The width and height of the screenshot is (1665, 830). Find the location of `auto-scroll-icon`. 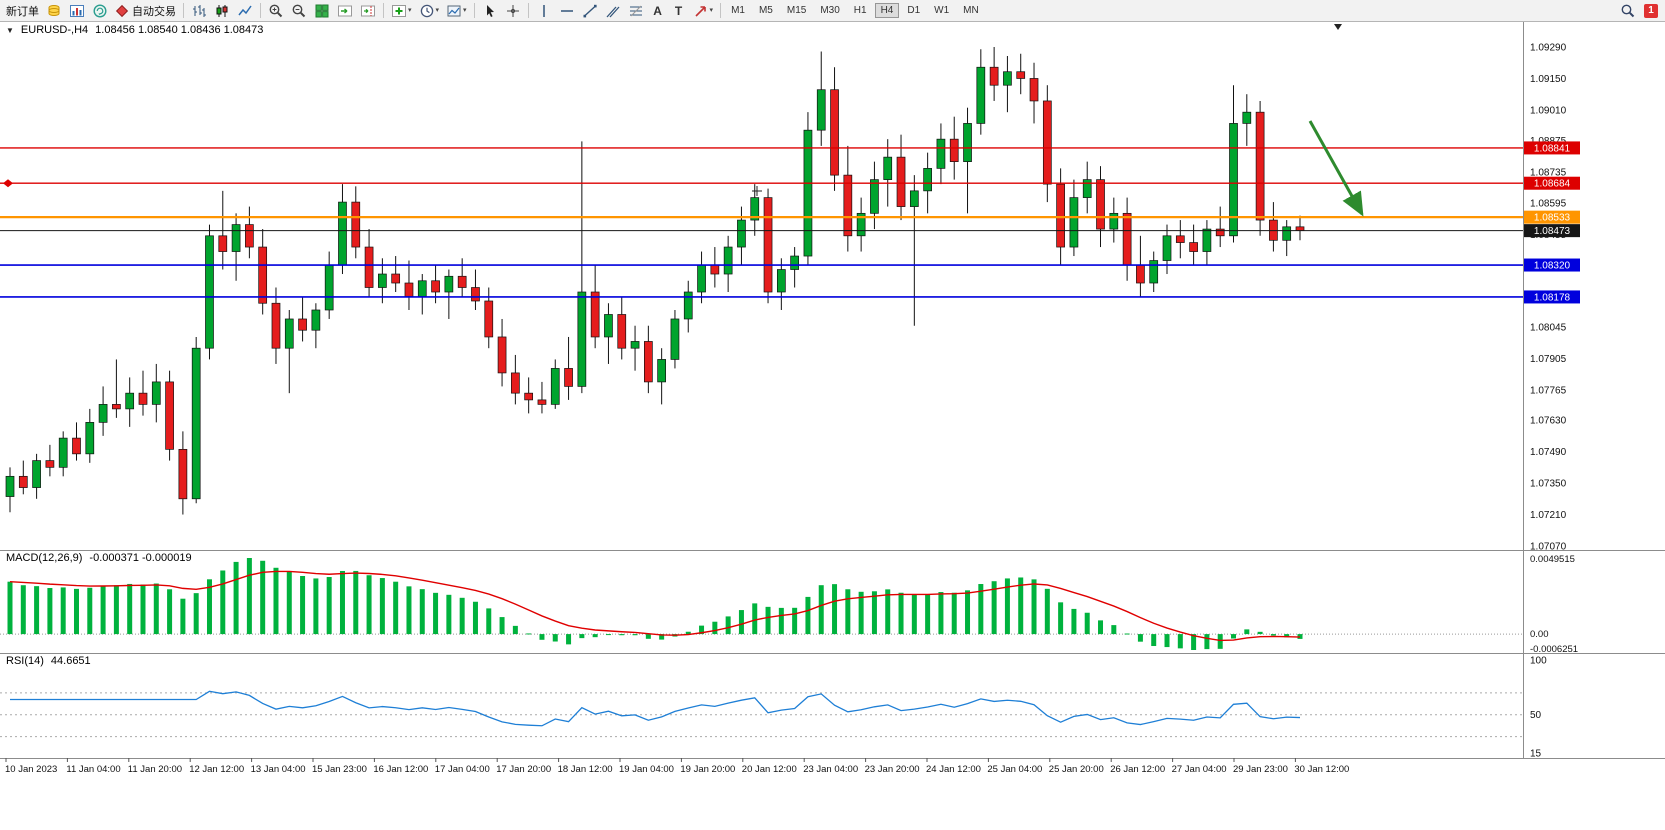

auto-scroll-icon is located at coordinates (345, 10).